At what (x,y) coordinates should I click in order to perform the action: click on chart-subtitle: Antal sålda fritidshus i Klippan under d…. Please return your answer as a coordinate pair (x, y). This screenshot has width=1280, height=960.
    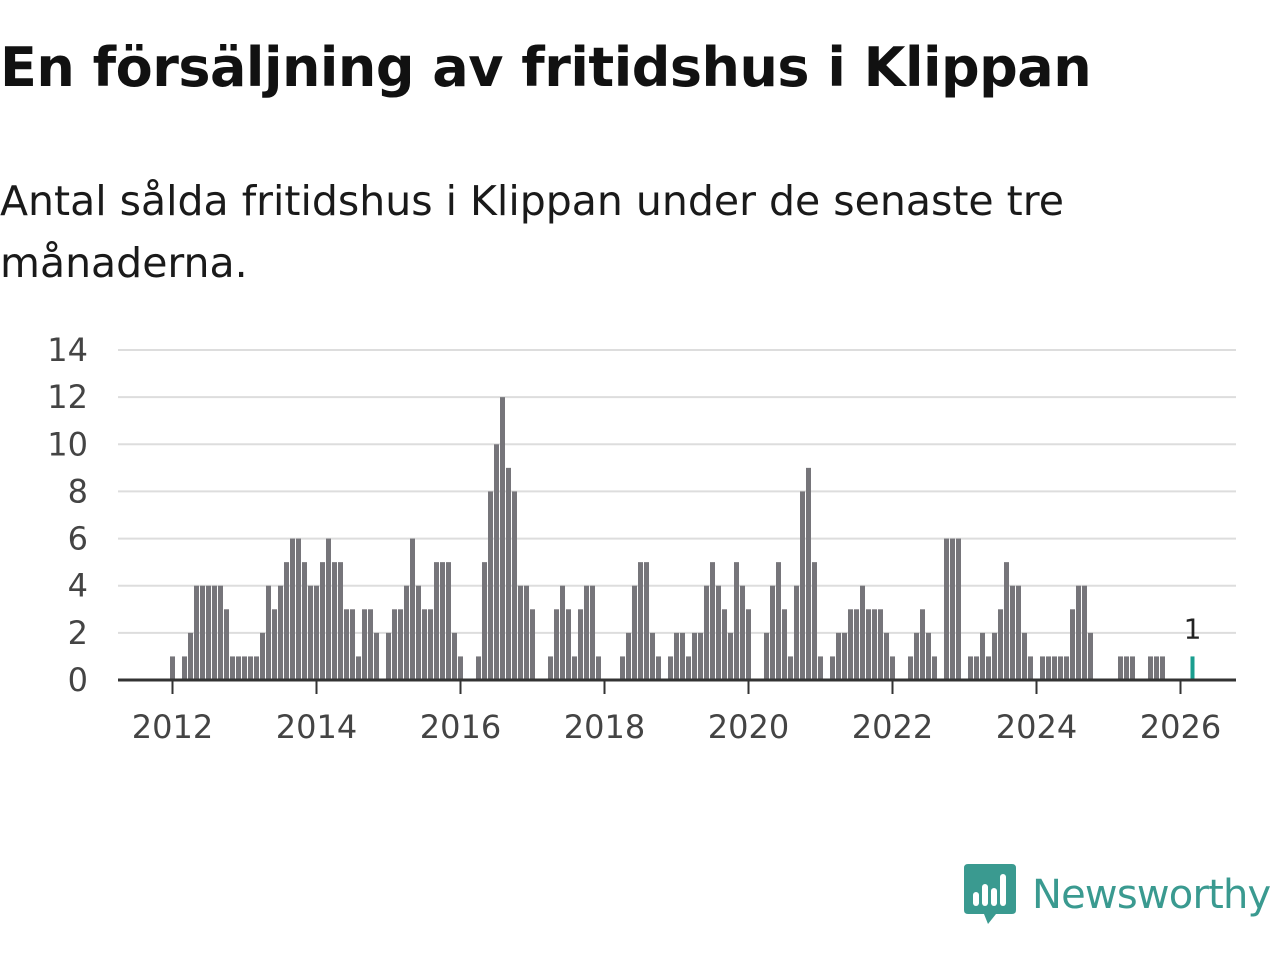
    Looking at the image, I should click on (532, 232).